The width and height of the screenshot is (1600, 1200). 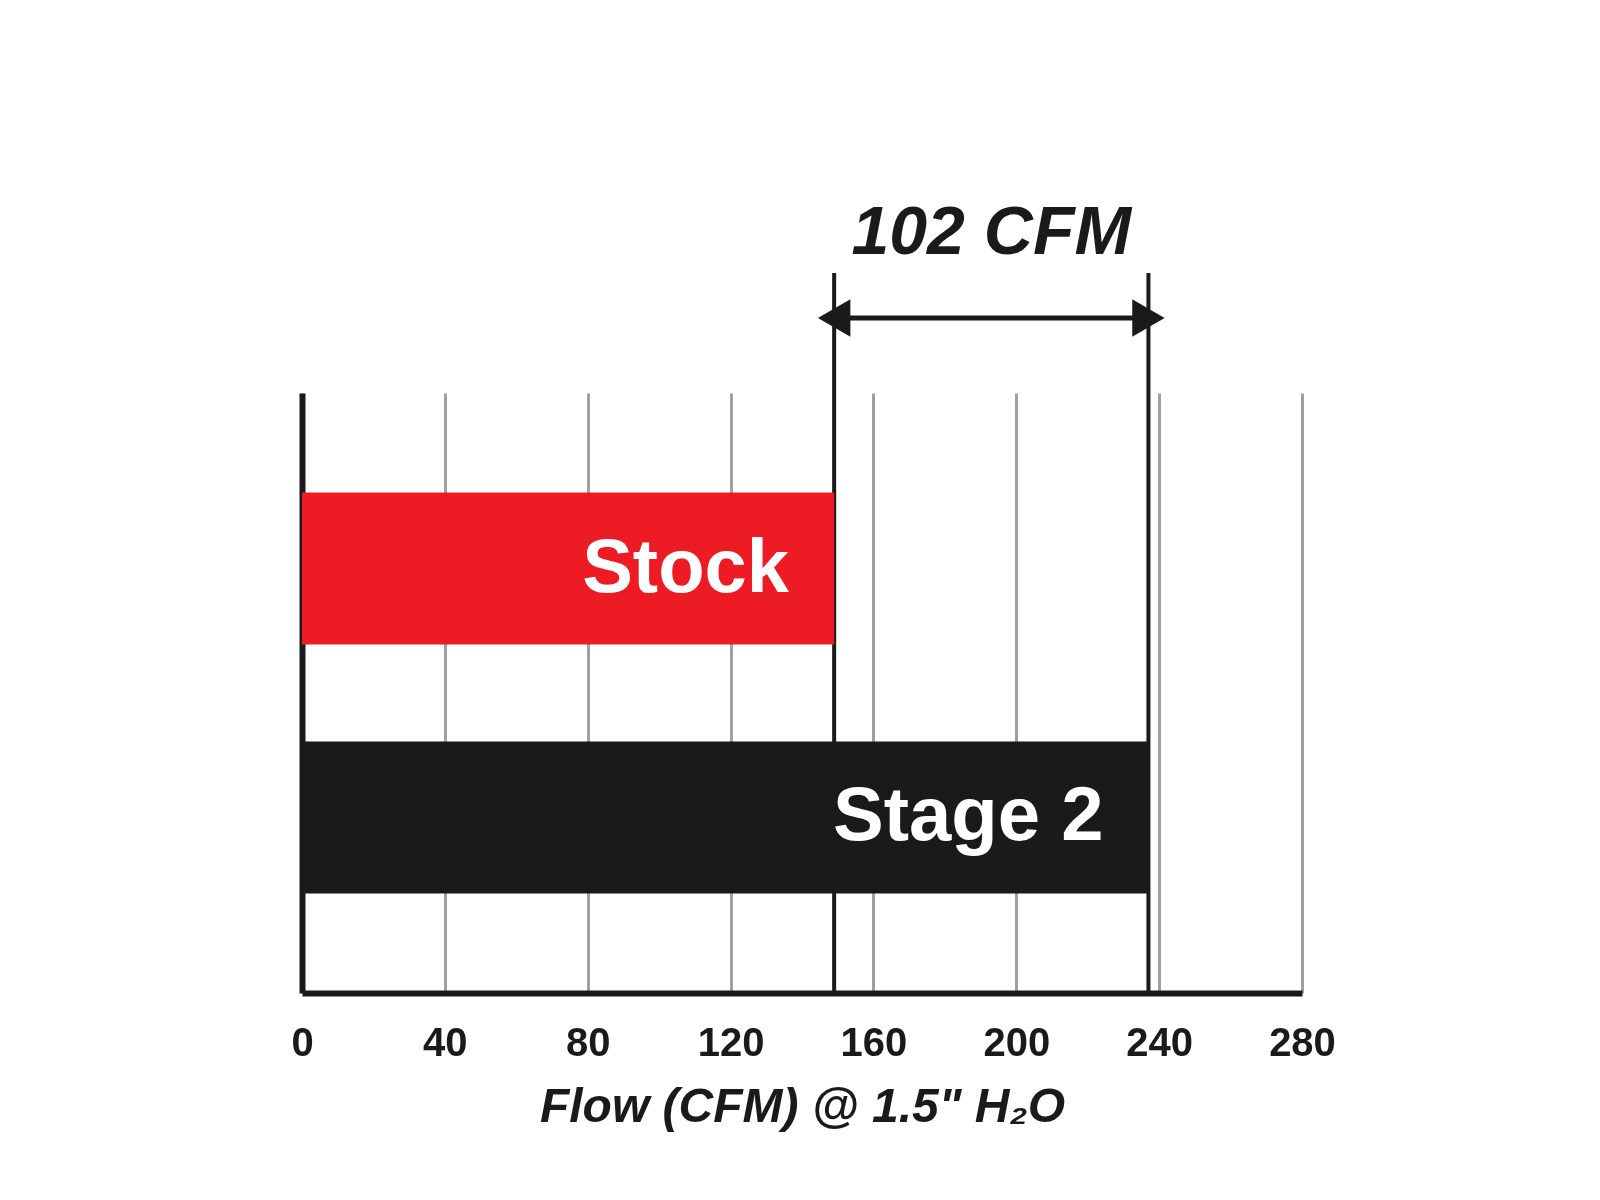 I want to click on x-tick-label: 280, so click(x=1302, y=1041).